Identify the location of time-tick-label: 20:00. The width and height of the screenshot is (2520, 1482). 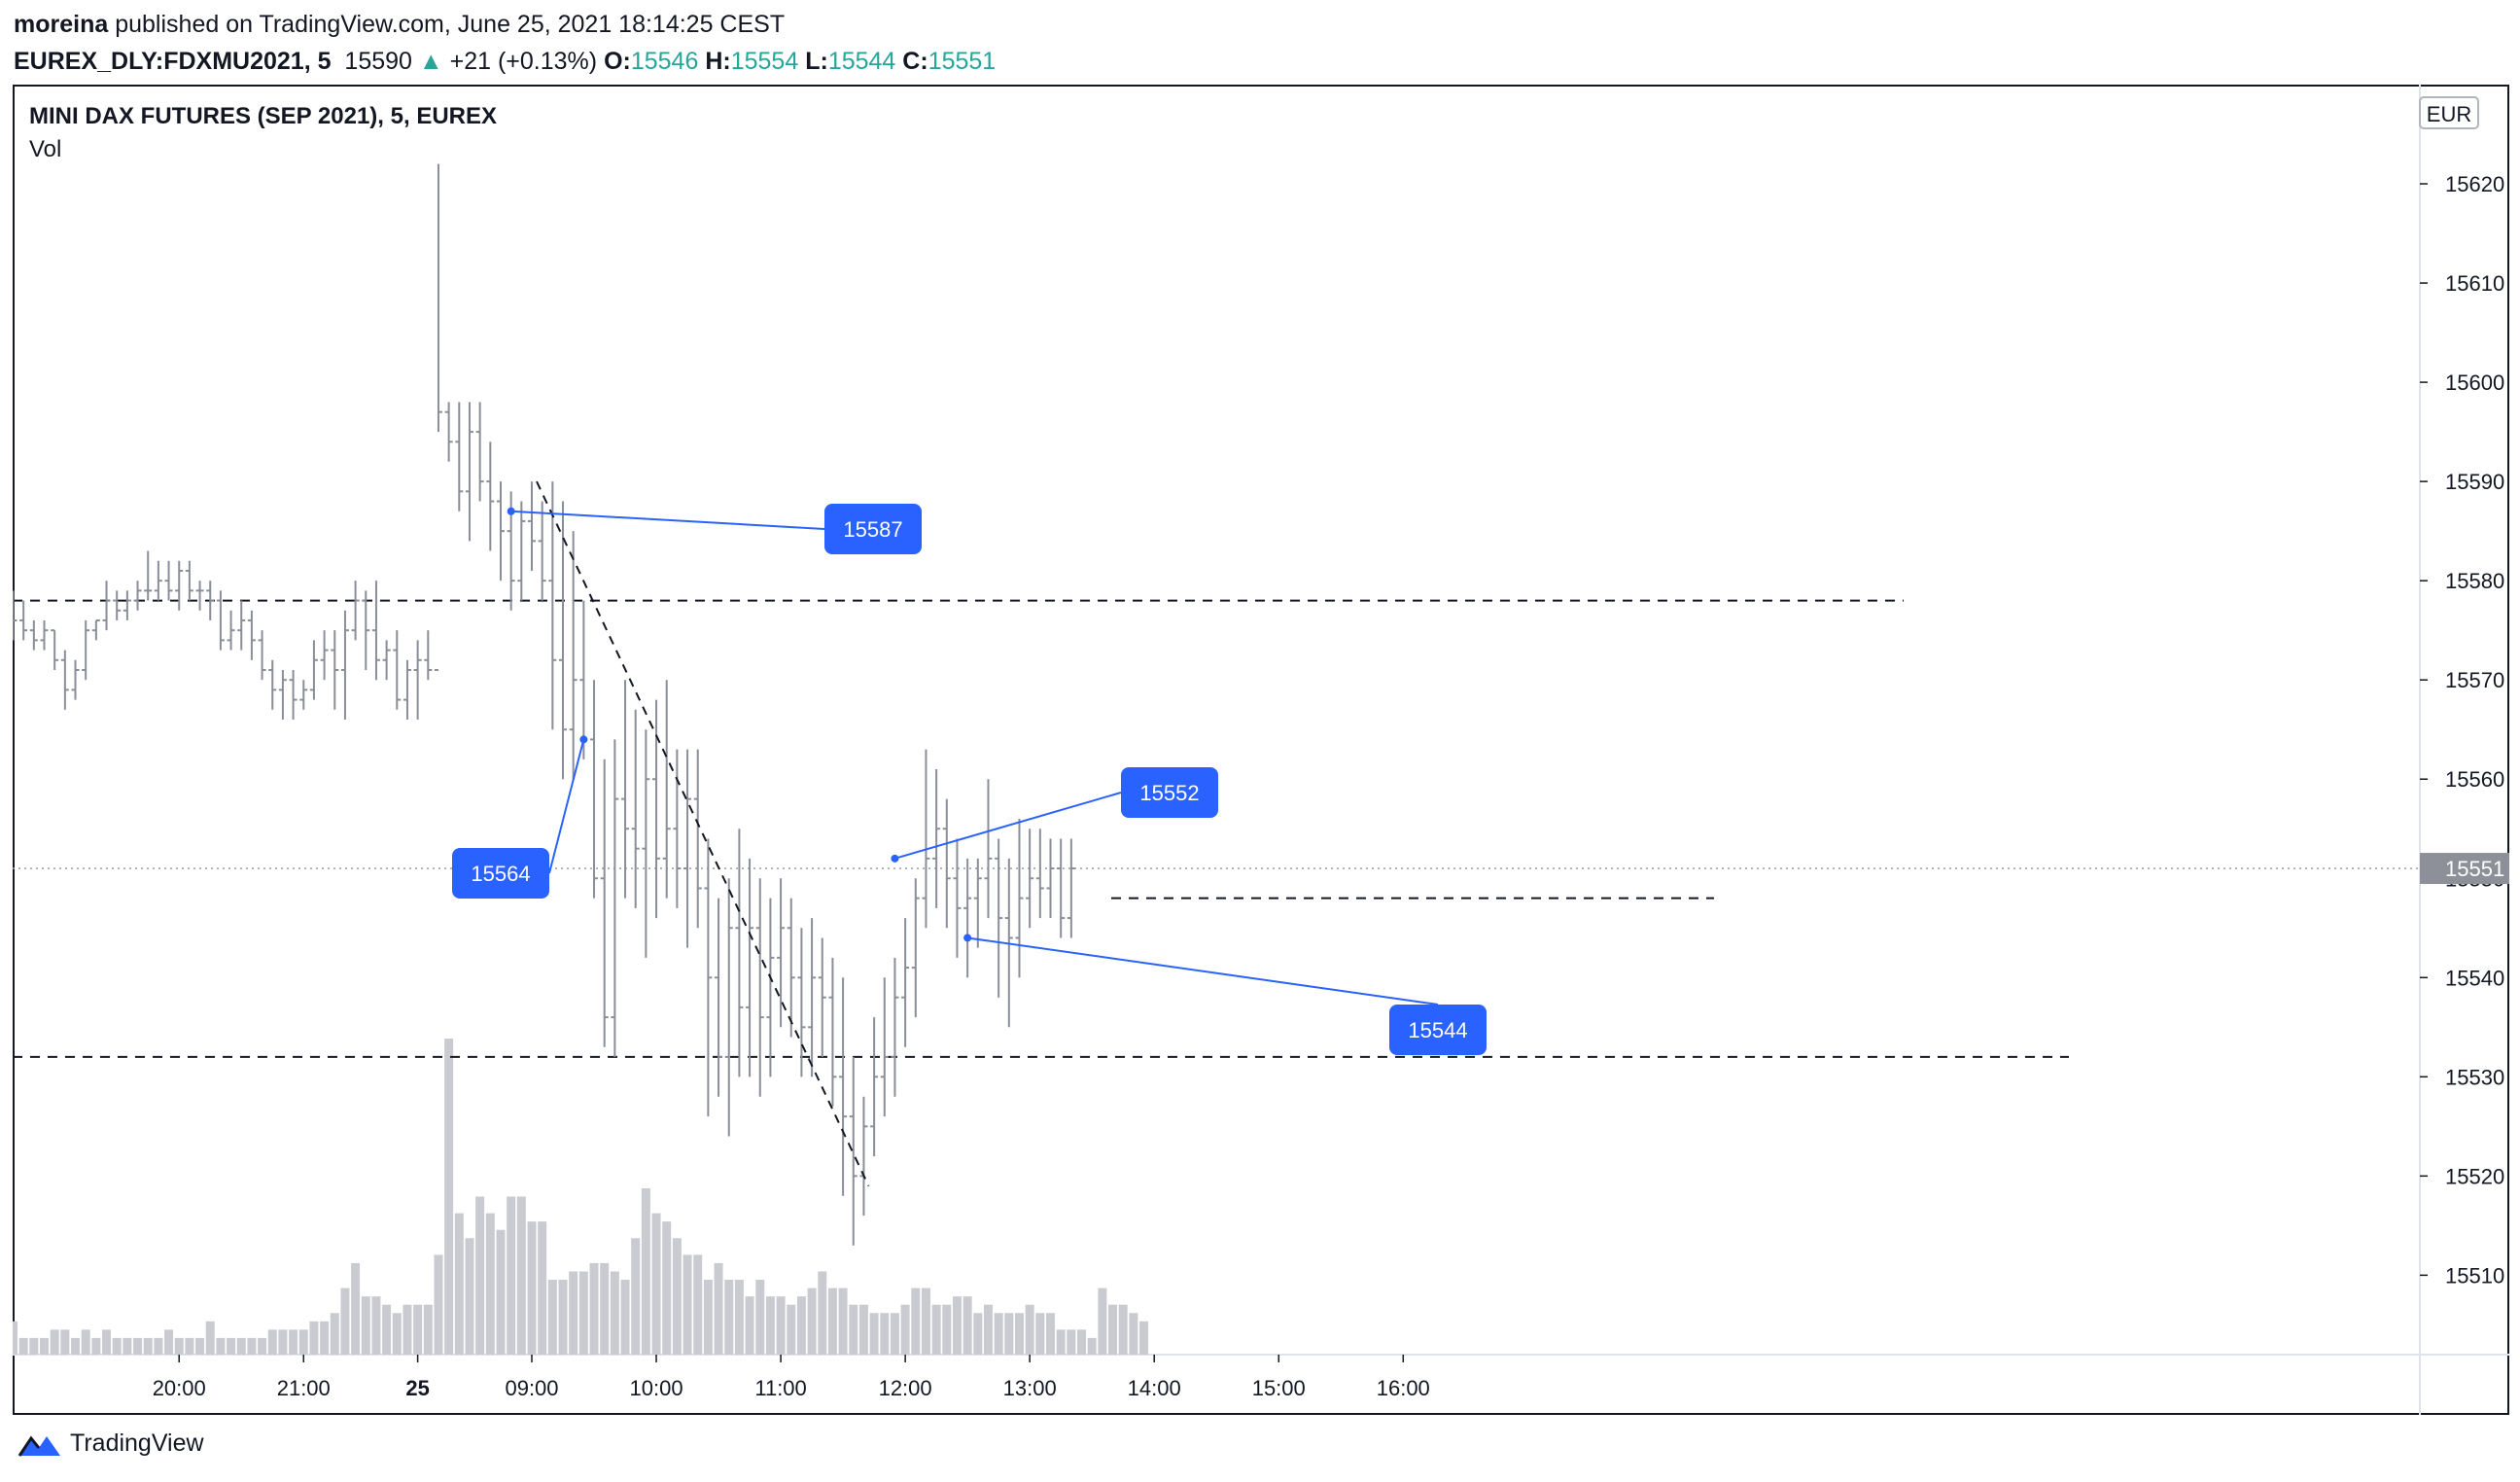
(179, 1388).